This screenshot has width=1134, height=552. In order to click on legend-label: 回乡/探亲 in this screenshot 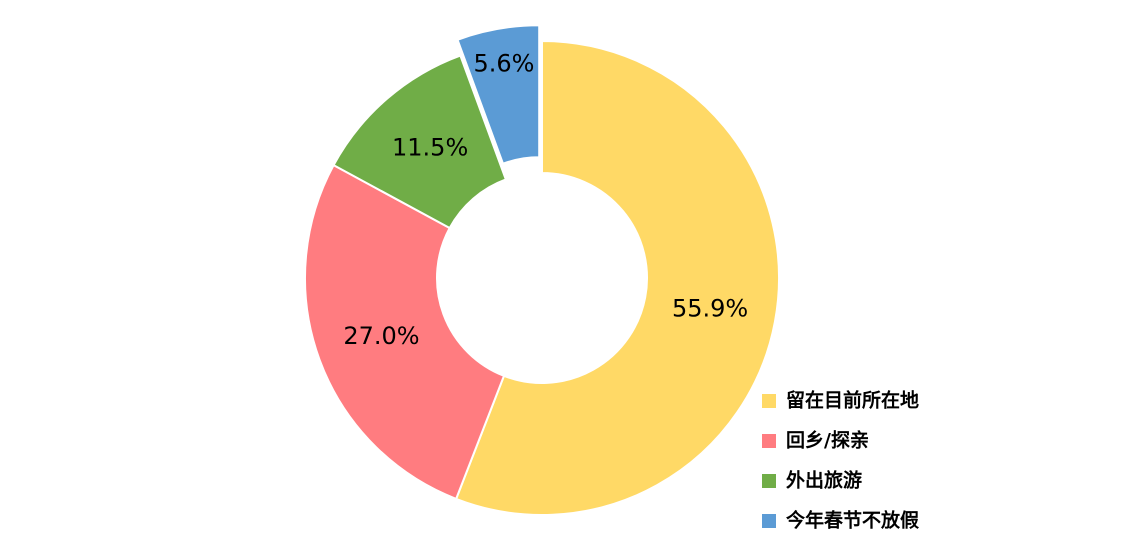, I will do `click(827, 440)`.